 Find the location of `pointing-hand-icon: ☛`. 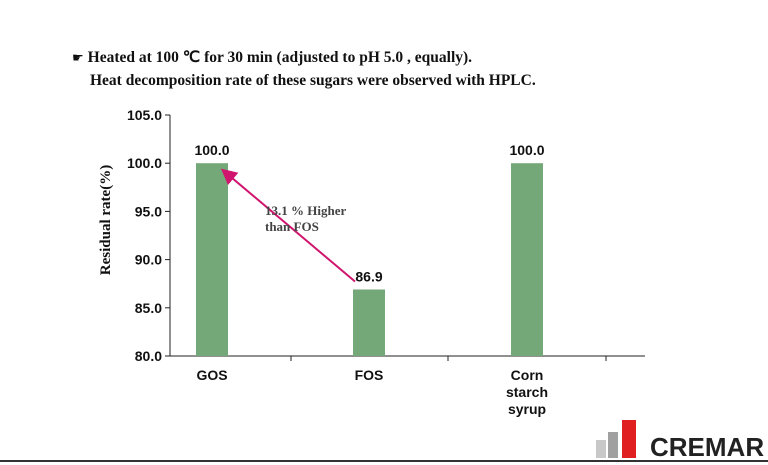

pointing-hand-icon: ☛ is located at coordinates (78, 58).